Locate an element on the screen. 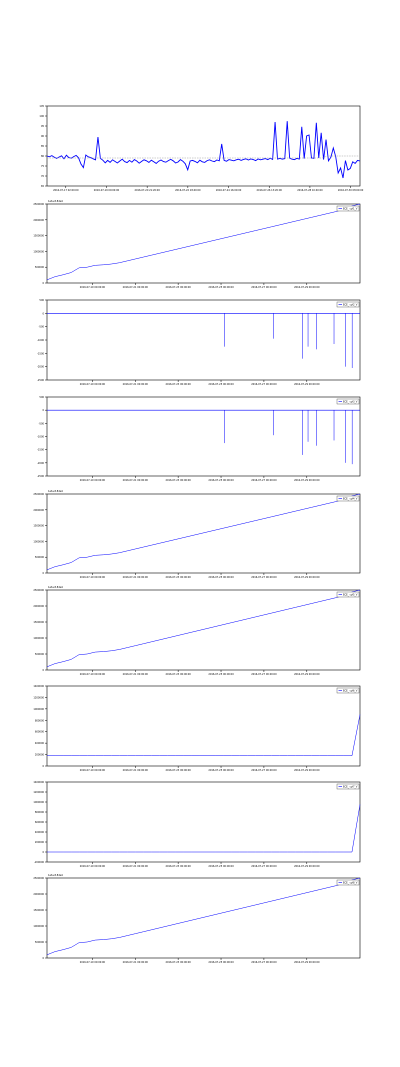  legend: ECE_ cyl4_V is located at coordinates (348, 498).